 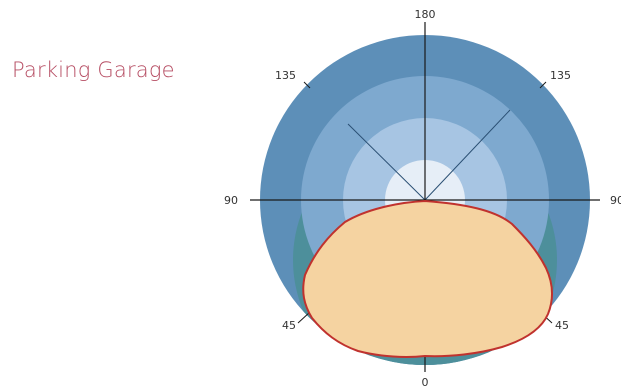 What do you see at coordinates (307, 85) in the screenshot?
I see `axis-135-left` at bounding box center [307, 85].